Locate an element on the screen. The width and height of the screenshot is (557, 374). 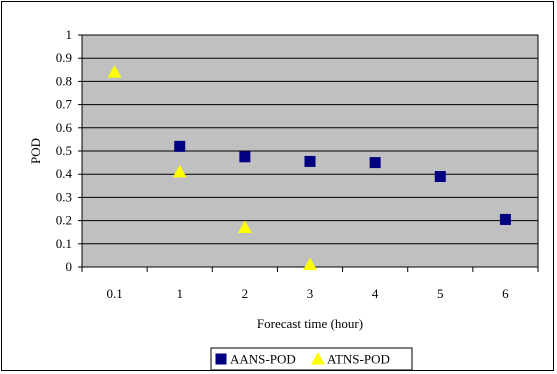
legend-box is located at coordinates (311, 359).